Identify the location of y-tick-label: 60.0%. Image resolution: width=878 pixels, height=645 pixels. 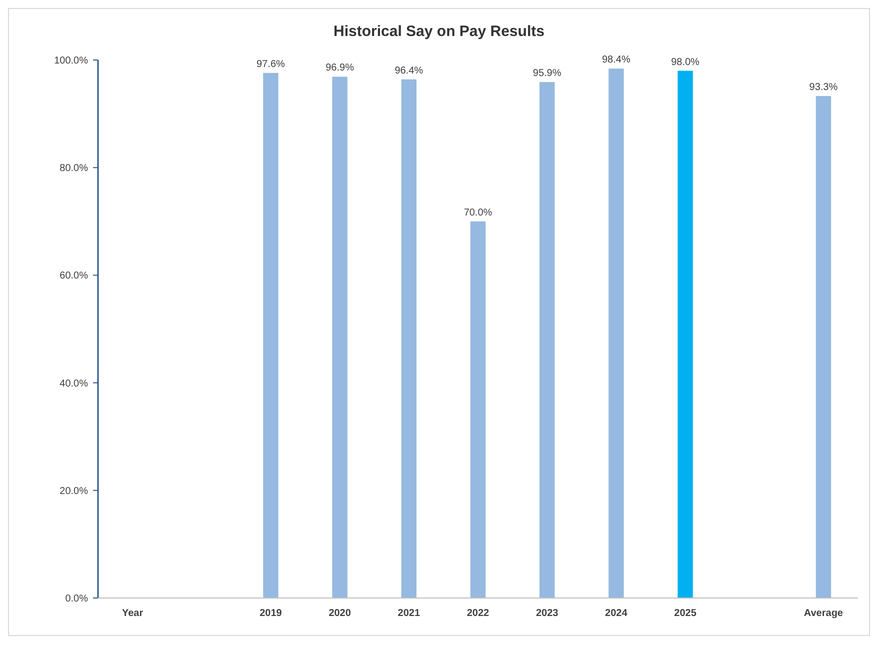
(74, 276).